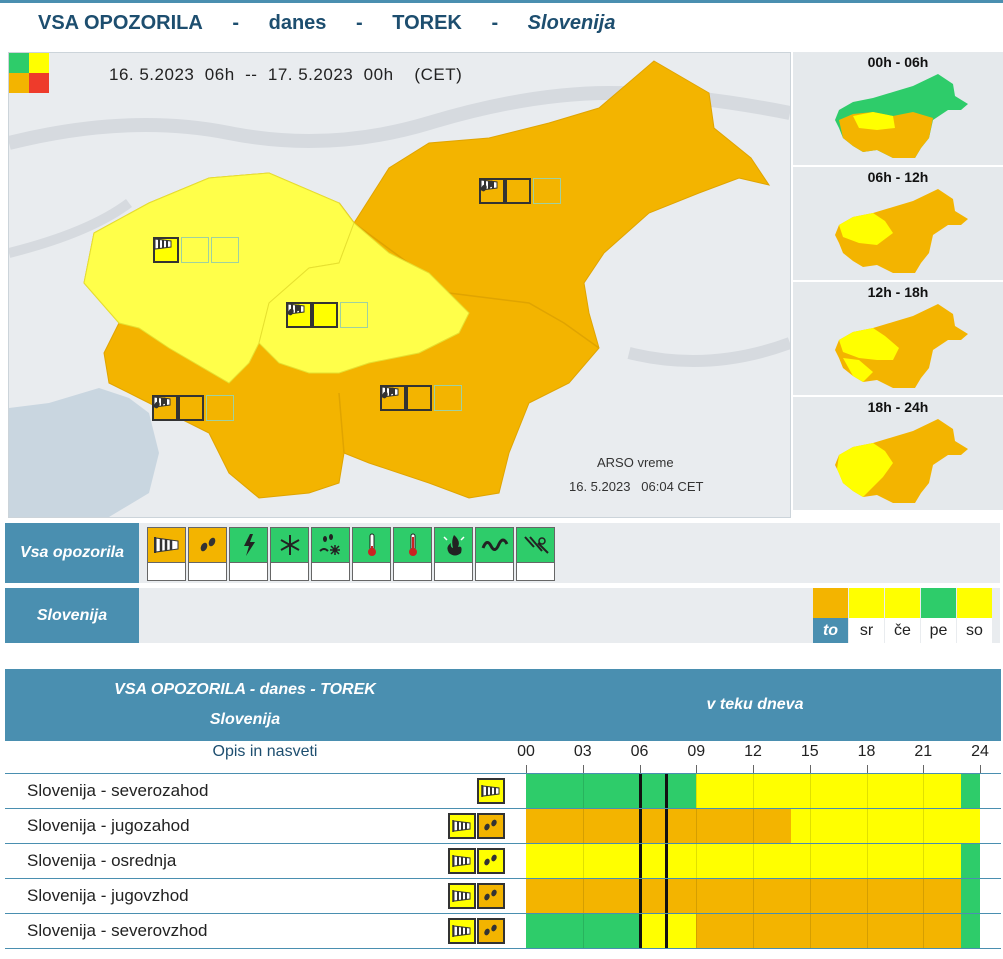 This screenshot has width=1003, height=959. I want to click on warning-type-snow, so click(289, 554).